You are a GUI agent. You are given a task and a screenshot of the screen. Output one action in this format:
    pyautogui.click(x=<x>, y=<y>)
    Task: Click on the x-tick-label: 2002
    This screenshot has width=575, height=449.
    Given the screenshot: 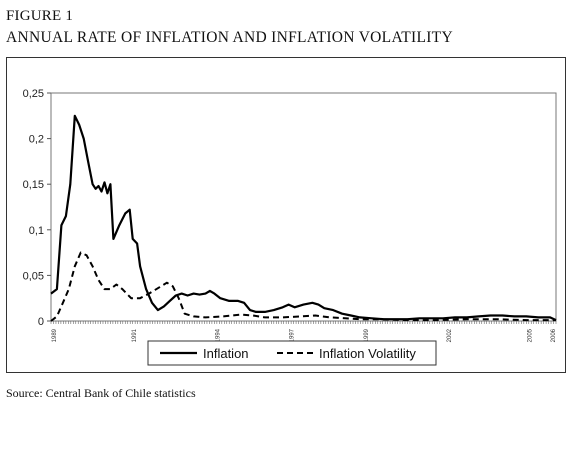 What is the action you would take?
    pyautogui.click(x=450, y=335)
    